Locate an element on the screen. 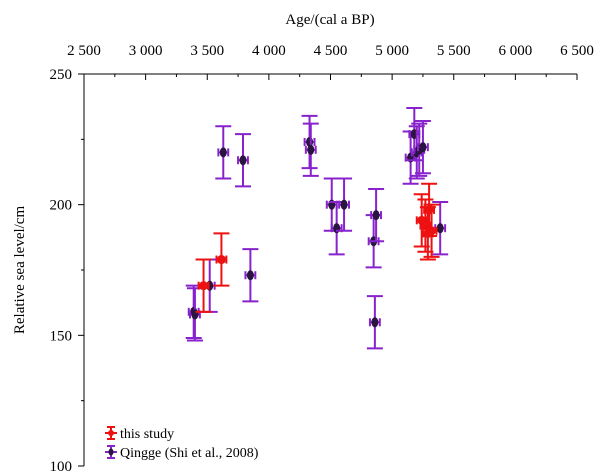  y-tick-label: 150 is located at coordinates (61, 336).